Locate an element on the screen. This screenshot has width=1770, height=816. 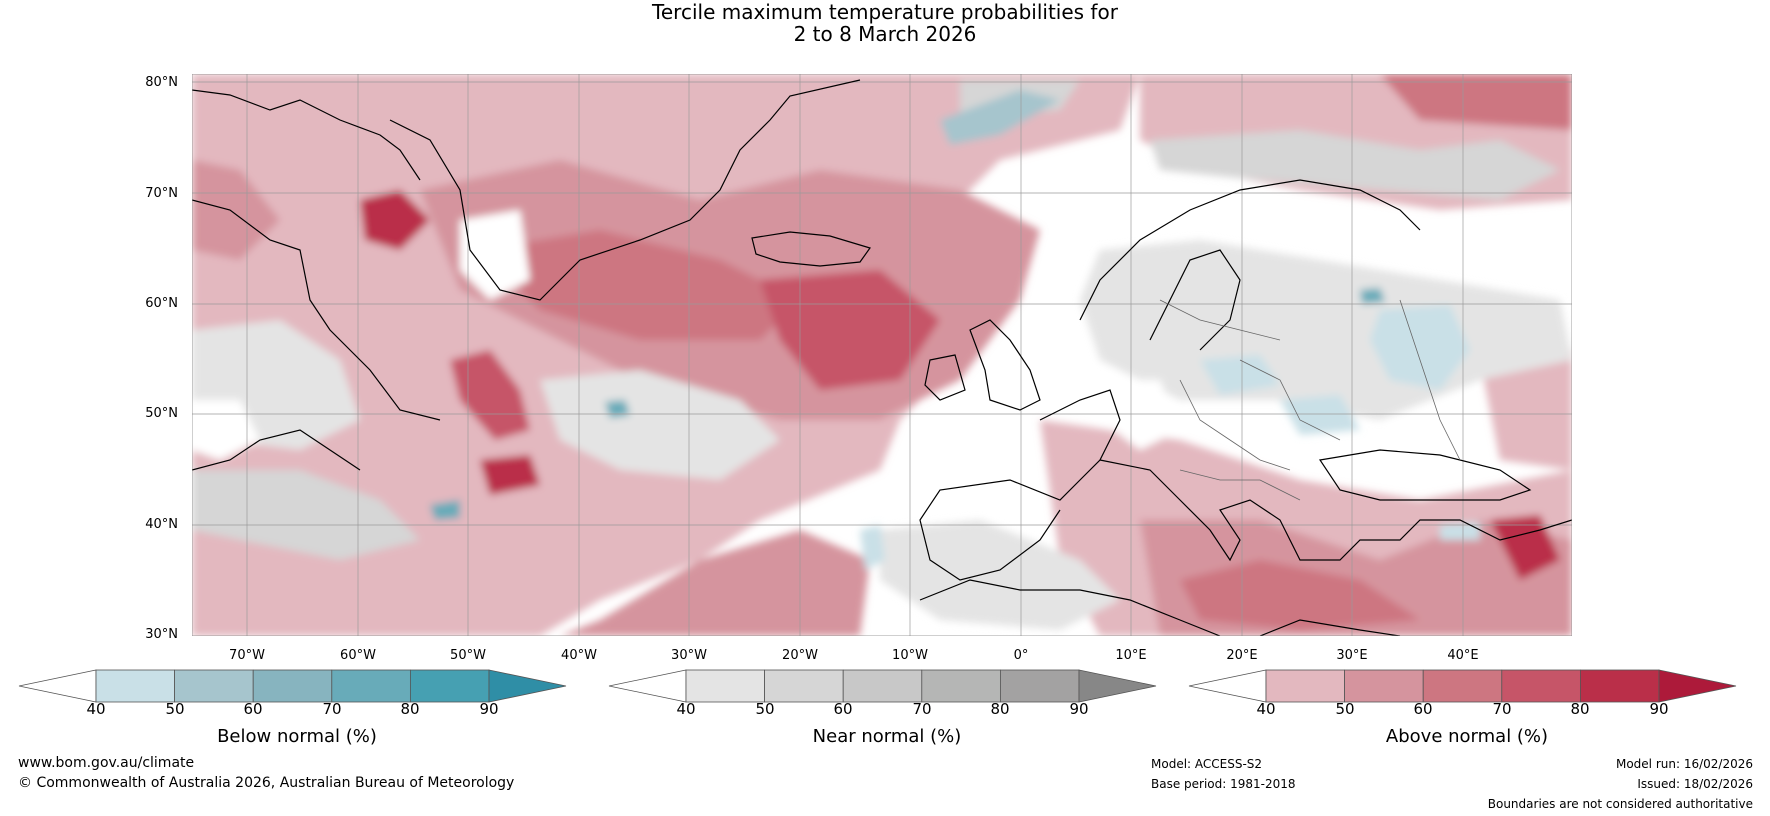
colorbar-below-tick: 90 is located at coordinates (489, 709).